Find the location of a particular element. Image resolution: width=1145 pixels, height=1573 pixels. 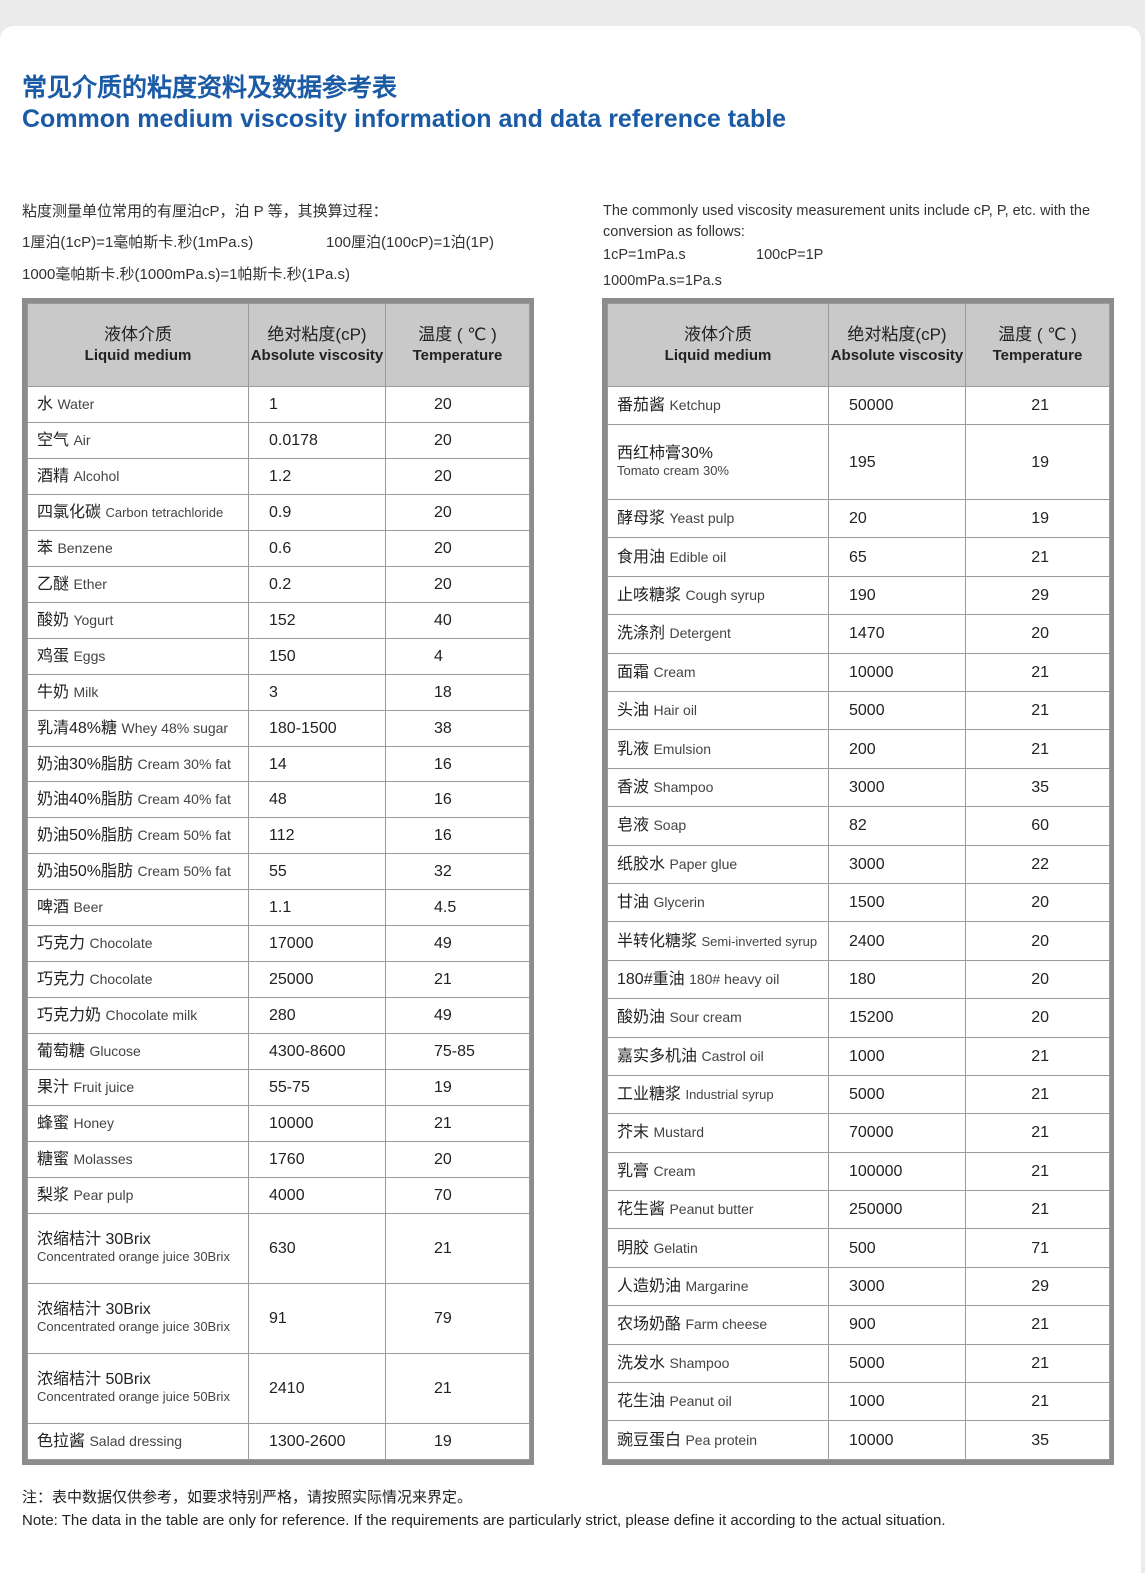

medium-en: Yogurt is located at coordinates (93, 619).